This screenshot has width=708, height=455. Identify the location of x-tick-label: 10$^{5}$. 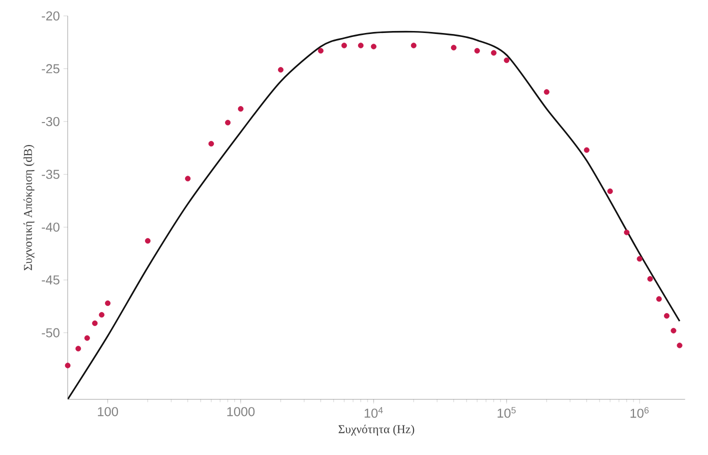
(507, 412).